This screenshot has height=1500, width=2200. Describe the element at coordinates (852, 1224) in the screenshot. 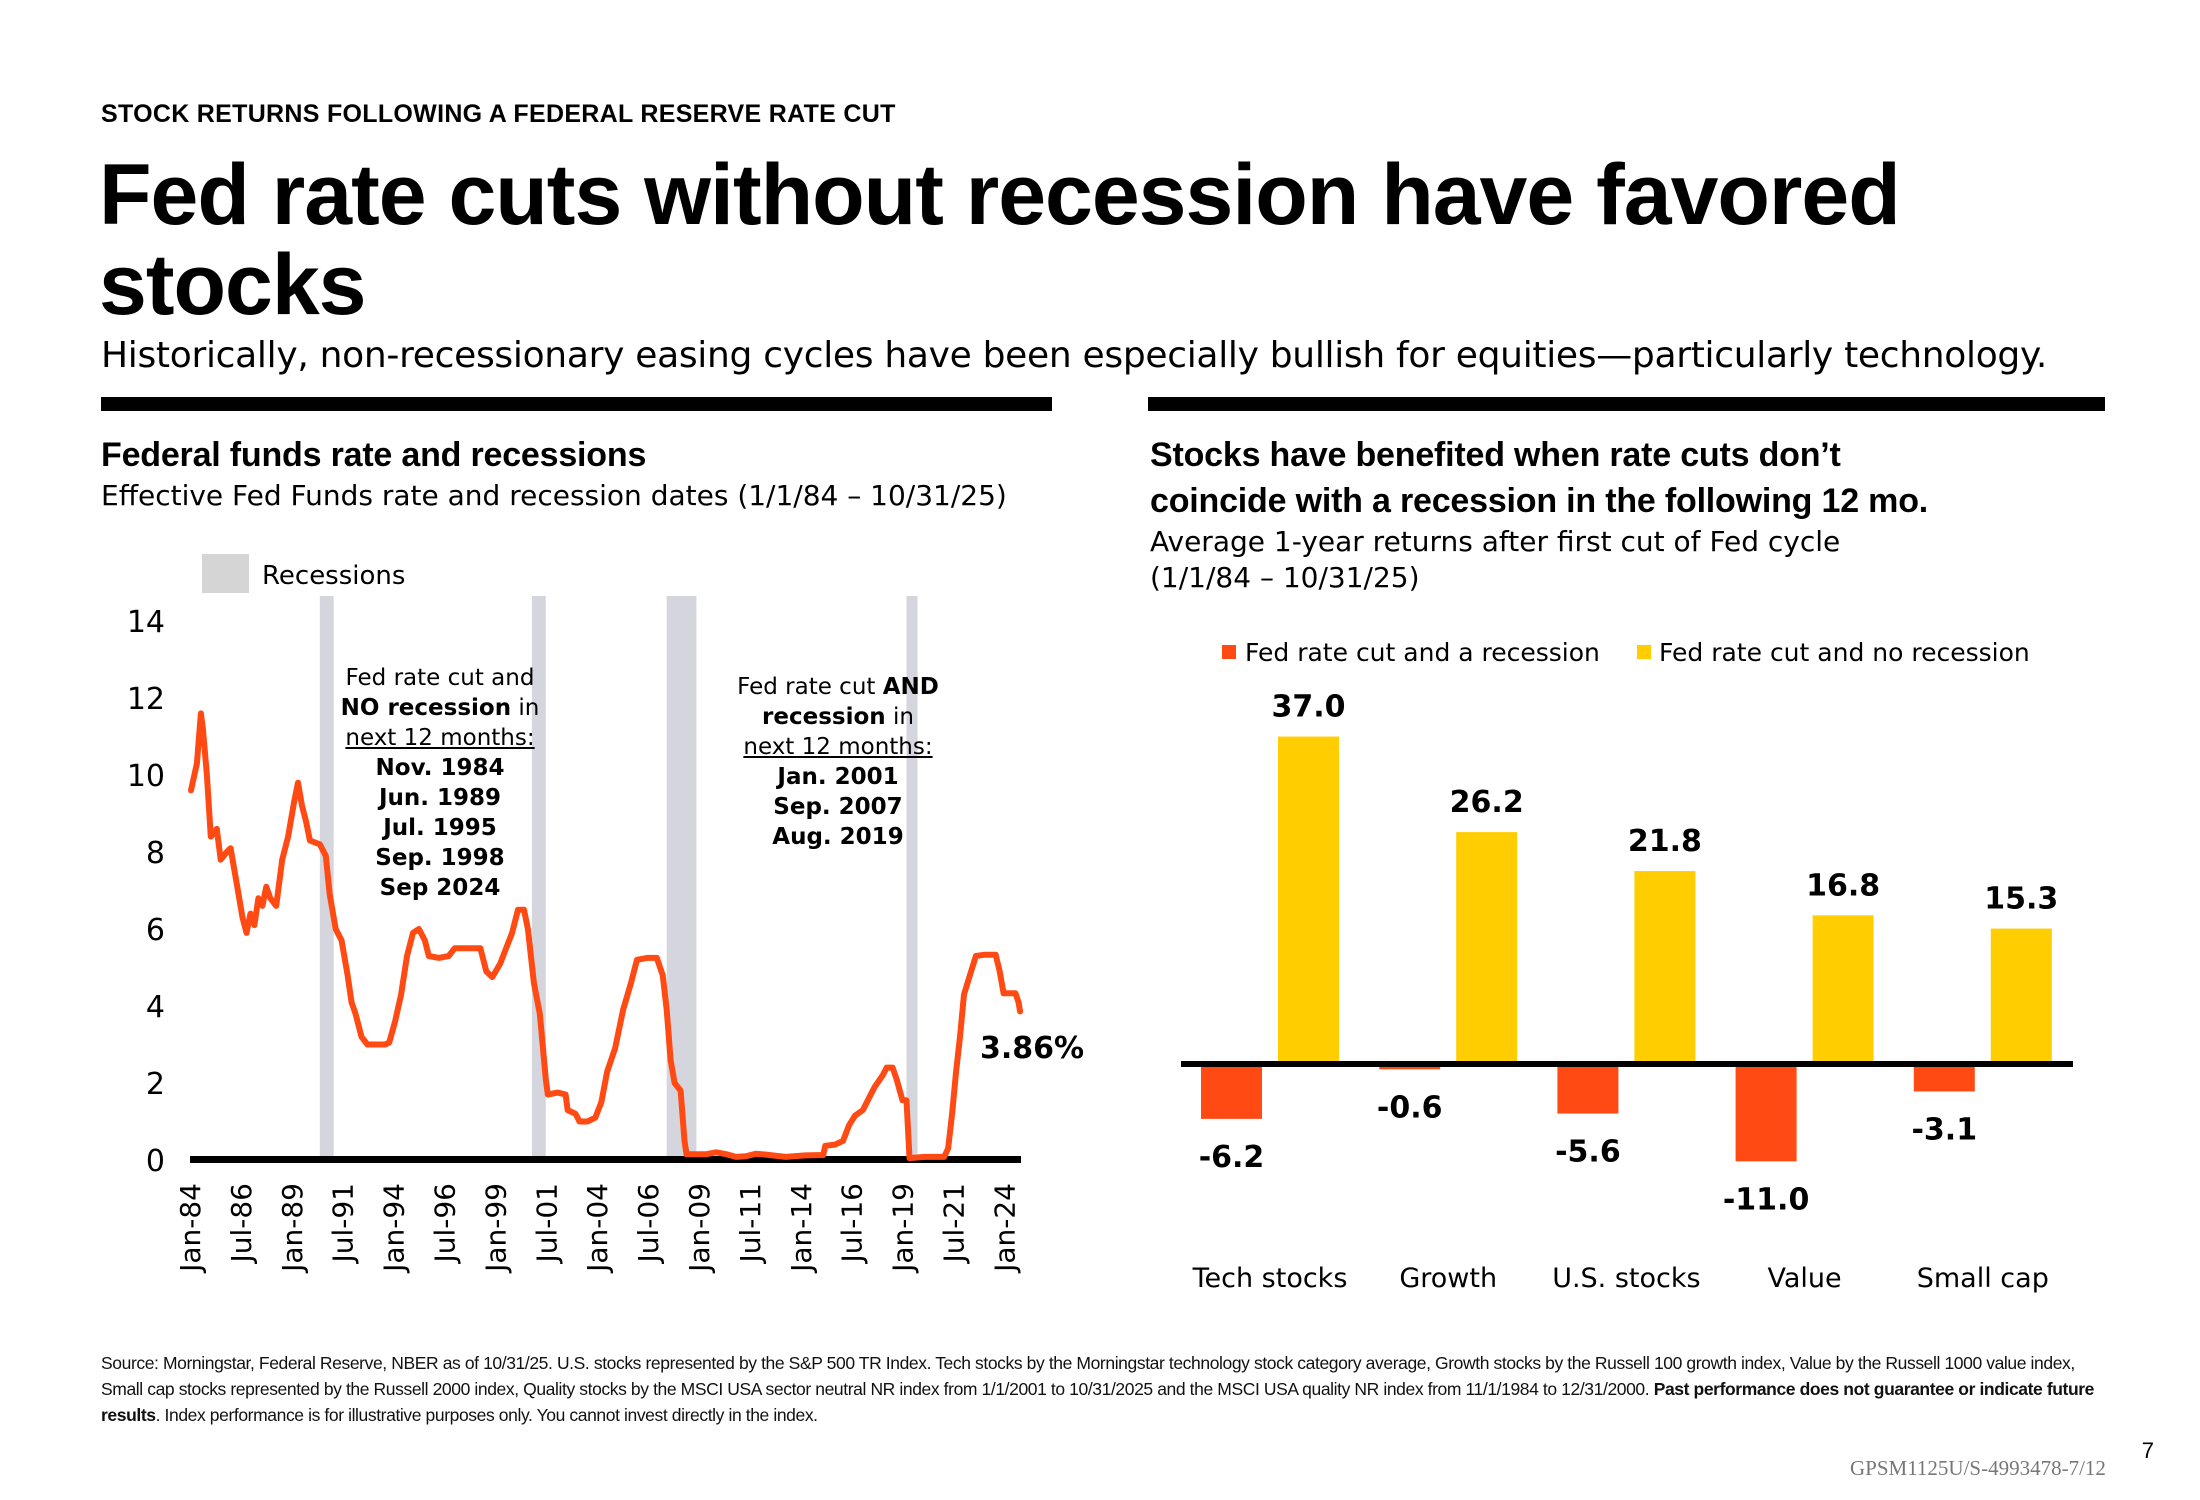

I see `x-tick-label: Jul-16` at that location.